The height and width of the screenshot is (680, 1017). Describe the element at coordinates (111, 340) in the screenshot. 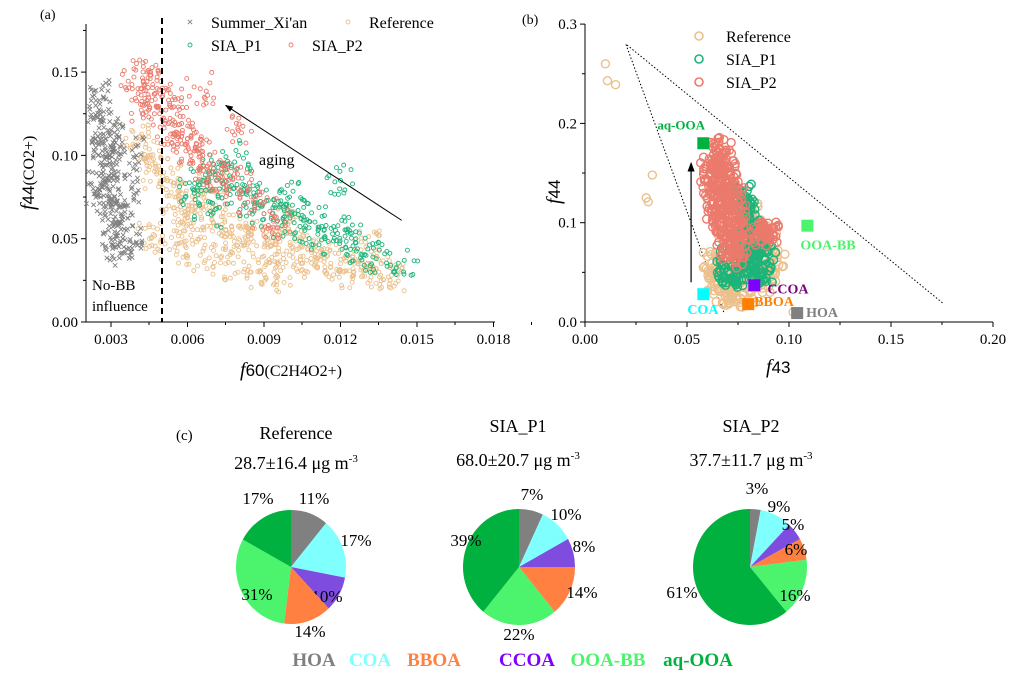

I see `x-tick-label: 0.003` at that location.